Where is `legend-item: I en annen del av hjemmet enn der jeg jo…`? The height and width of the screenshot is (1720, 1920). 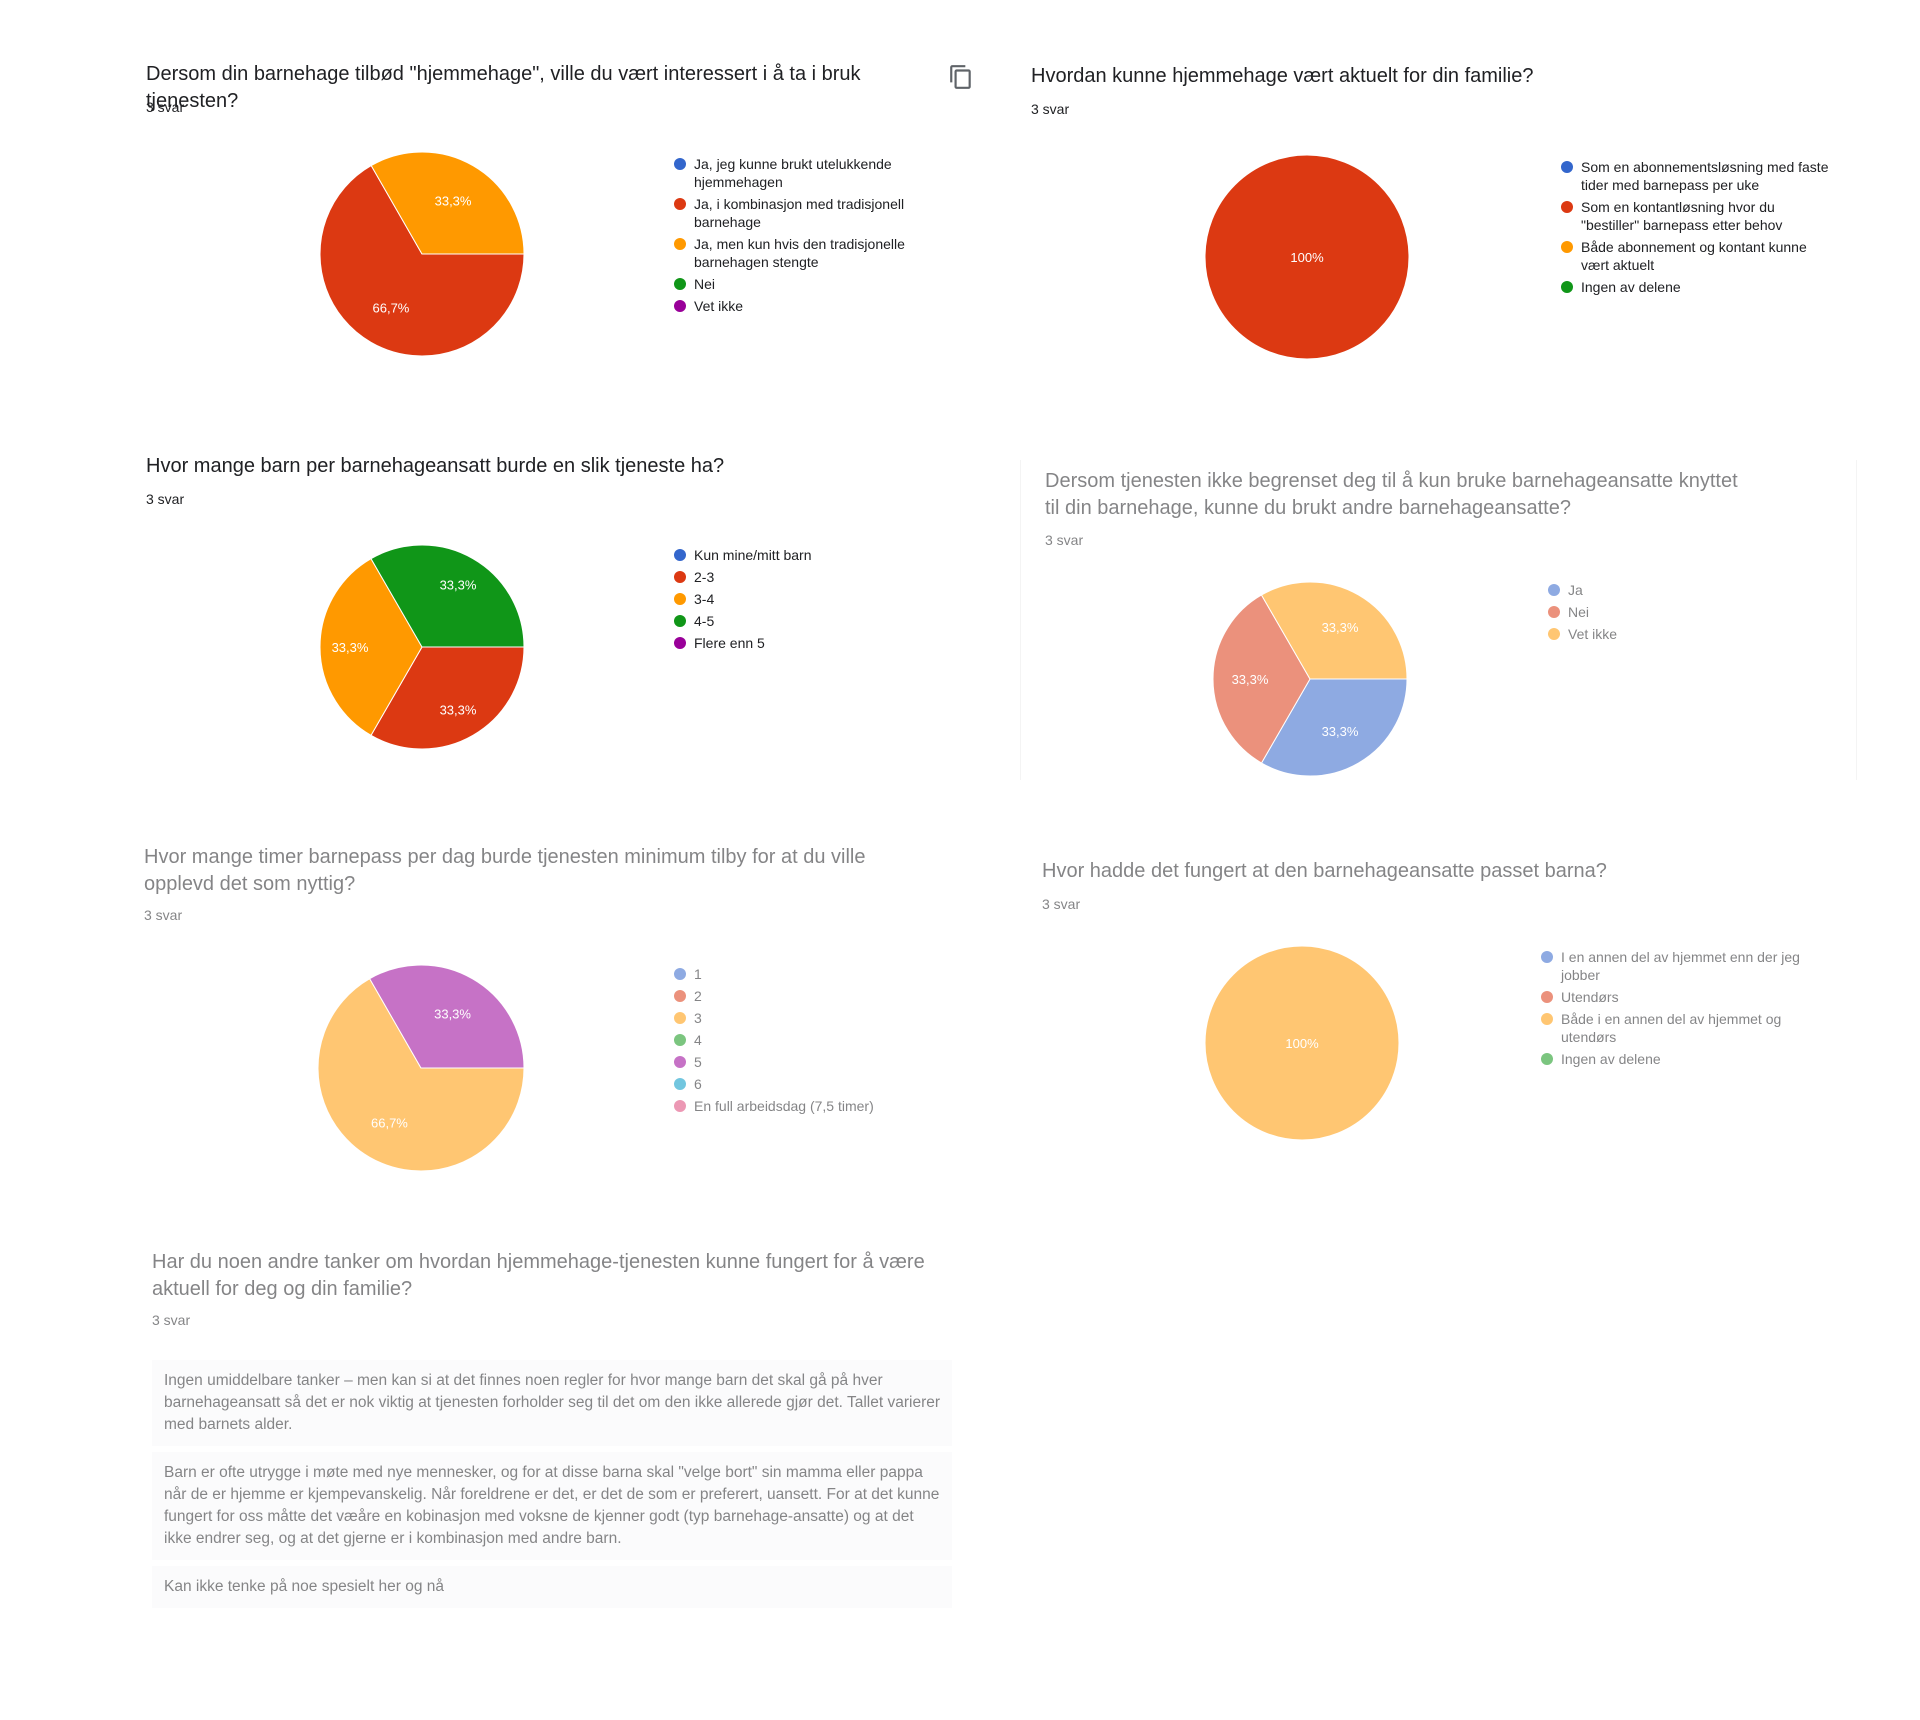 legend-item: I en annen del av hjemmet enn der jeg jo… is located at coordinates (1671, 966).